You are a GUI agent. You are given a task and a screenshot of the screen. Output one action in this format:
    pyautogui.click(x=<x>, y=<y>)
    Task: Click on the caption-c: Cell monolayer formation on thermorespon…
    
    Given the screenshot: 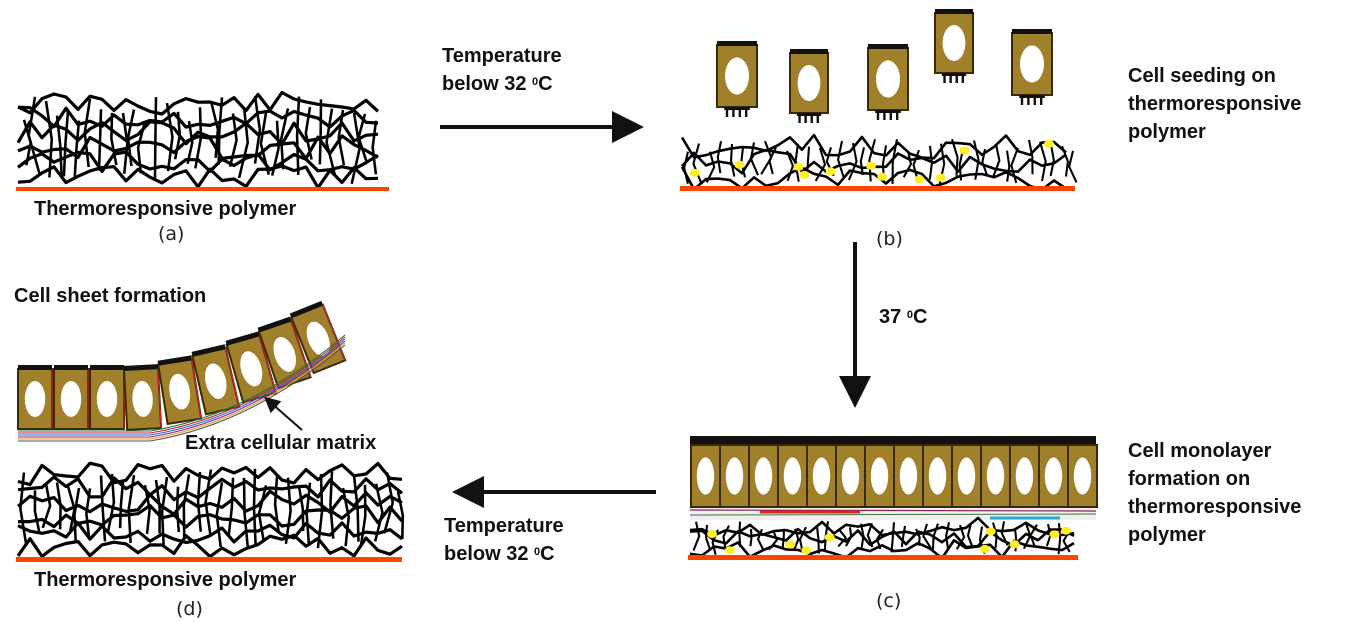 What is the action you would take?
    pyautogui.click(x=1214, y=493)
    